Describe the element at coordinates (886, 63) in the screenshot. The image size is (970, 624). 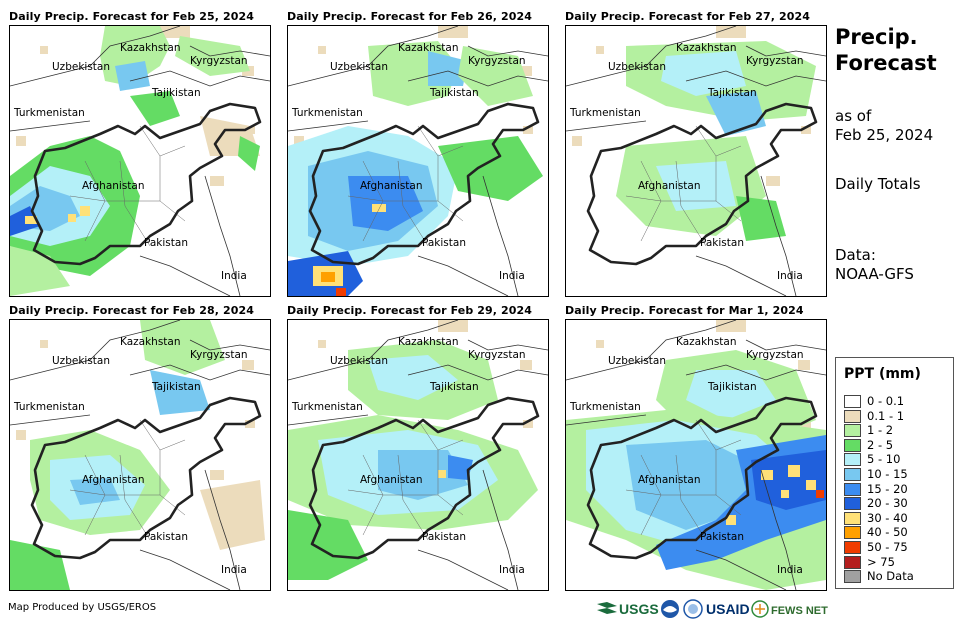
I see `side-title-line2: Forecast` at that location.